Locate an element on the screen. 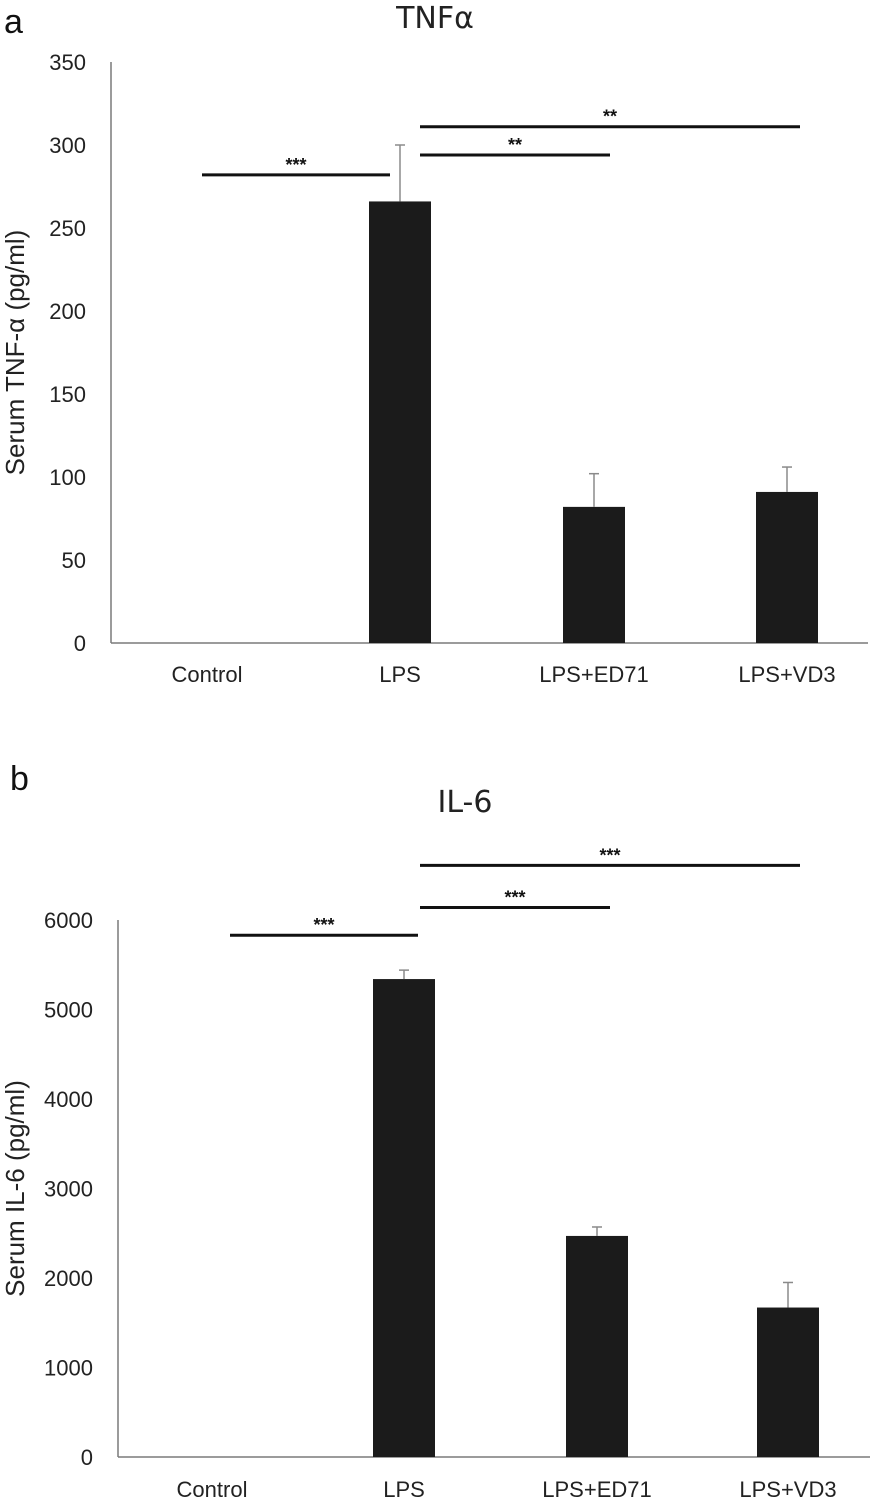 The width and height of the screenshot is (885, 1500). y-tick-label: 6000 is located at coordinates (68, 920).